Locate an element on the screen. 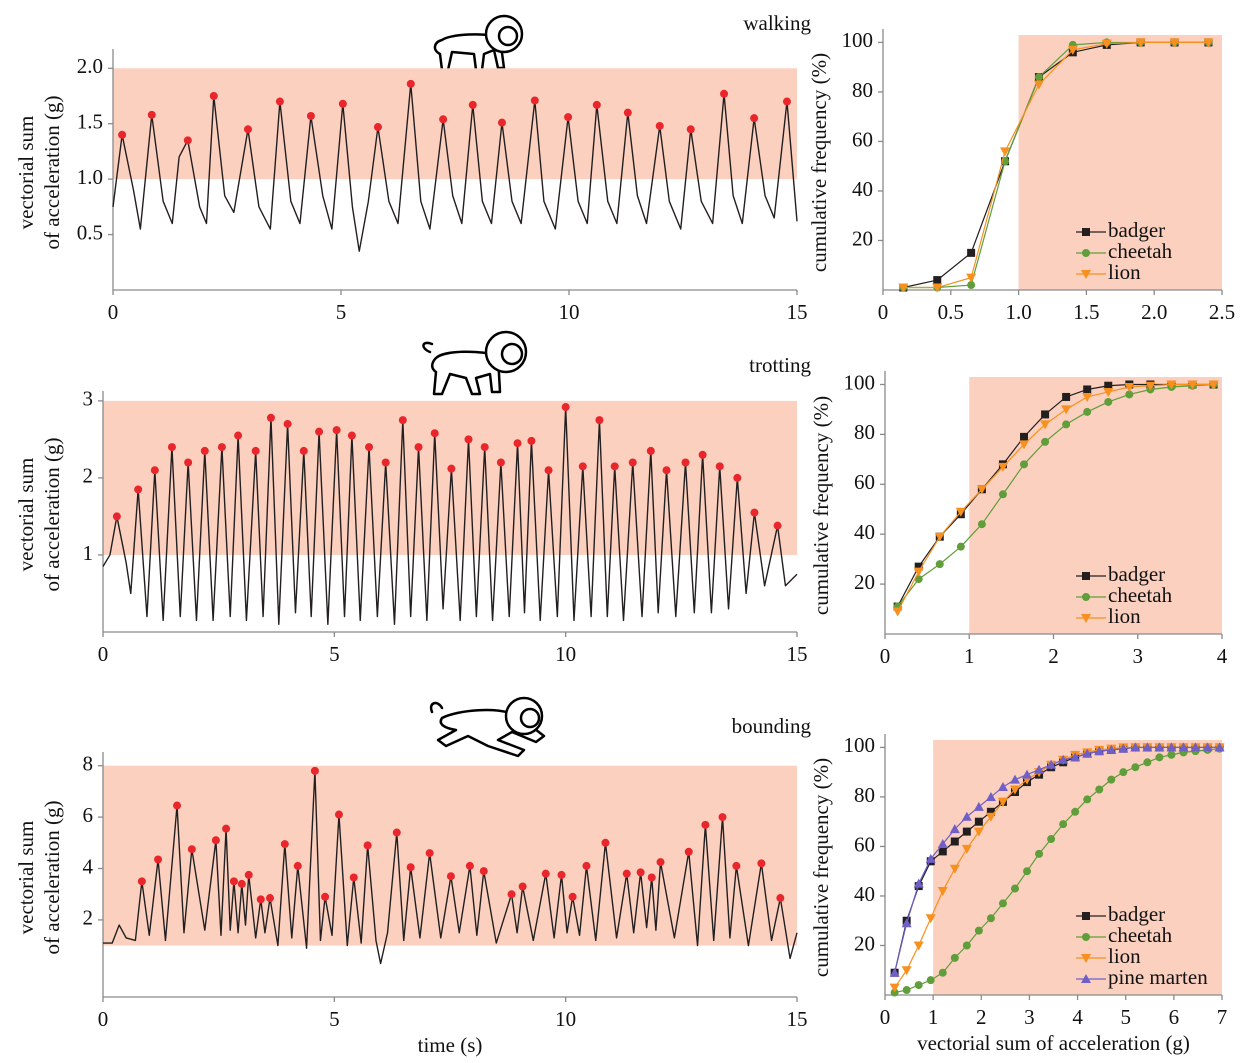 Image resolution: width=1247 pixels, height=1063 pixels. x-tick-label: 0 is located at coordinates (103, 654).